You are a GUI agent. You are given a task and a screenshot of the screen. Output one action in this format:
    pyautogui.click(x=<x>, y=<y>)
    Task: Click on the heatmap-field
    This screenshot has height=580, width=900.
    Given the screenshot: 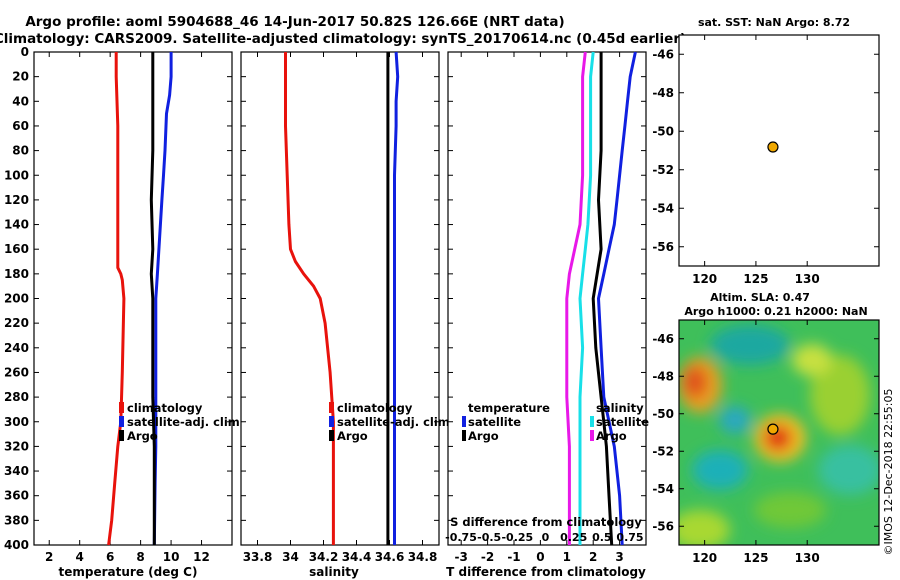 What is the action you would take?
    pyautogui.click(x=779, y=435)
    